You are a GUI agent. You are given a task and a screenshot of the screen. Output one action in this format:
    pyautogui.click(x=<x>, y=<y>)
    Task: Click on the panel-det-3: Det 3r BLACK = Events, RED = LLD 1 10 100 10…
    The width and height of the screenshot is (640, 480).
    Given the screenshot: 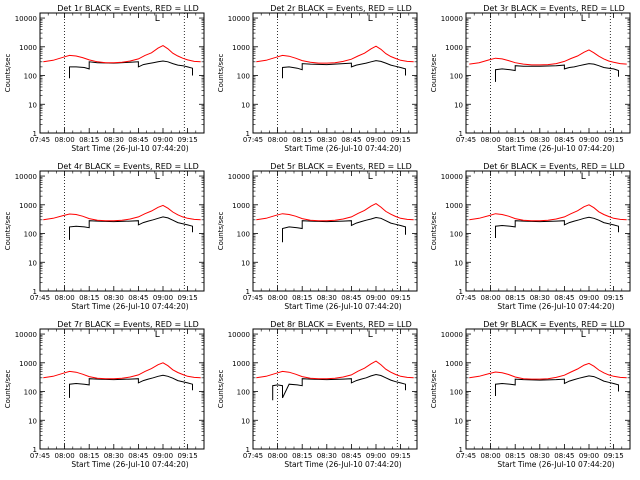 What is the action you would take?
    pyautogui.click(x=530, y=78)
    